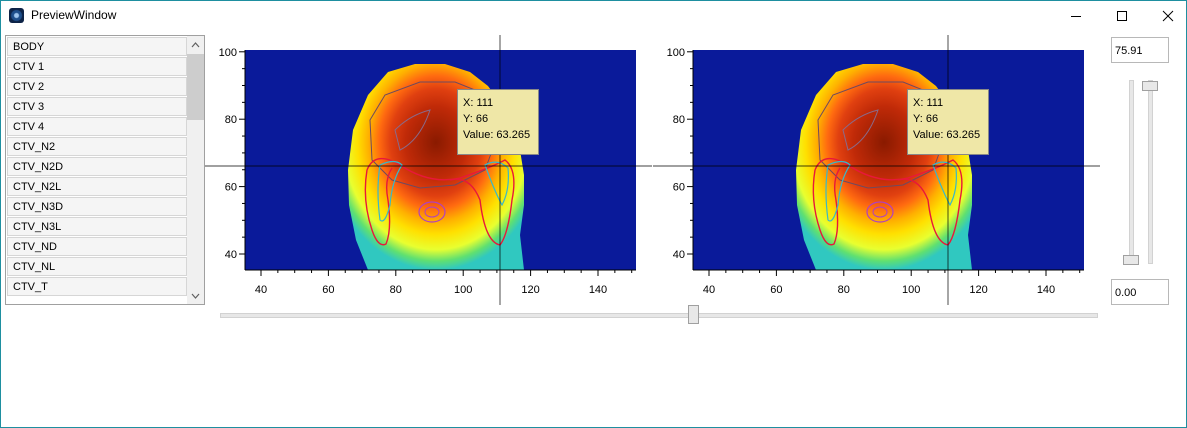  Describe the element at coordinates (97, 66) in the screenshot. I see `list-item: CTV 1` at that location.